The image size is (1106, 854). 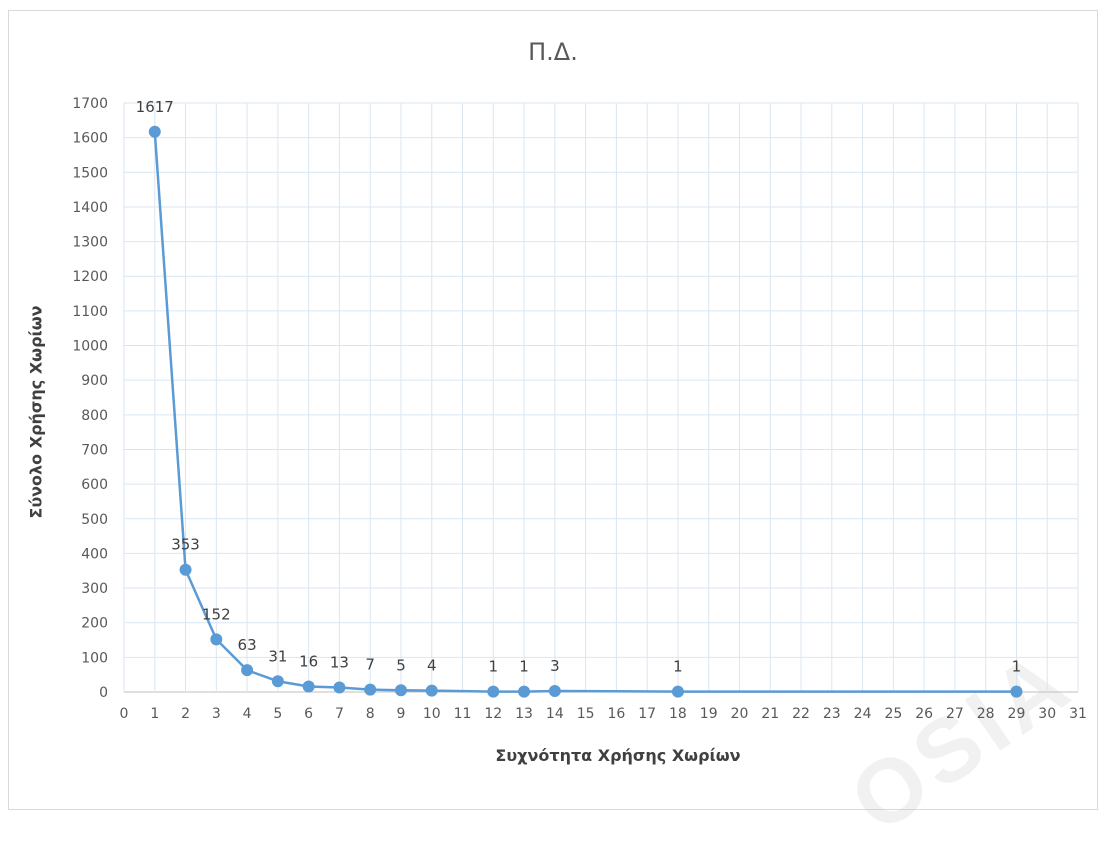 I want to click on x-tick-label: 23, so click(x=832, y=714).